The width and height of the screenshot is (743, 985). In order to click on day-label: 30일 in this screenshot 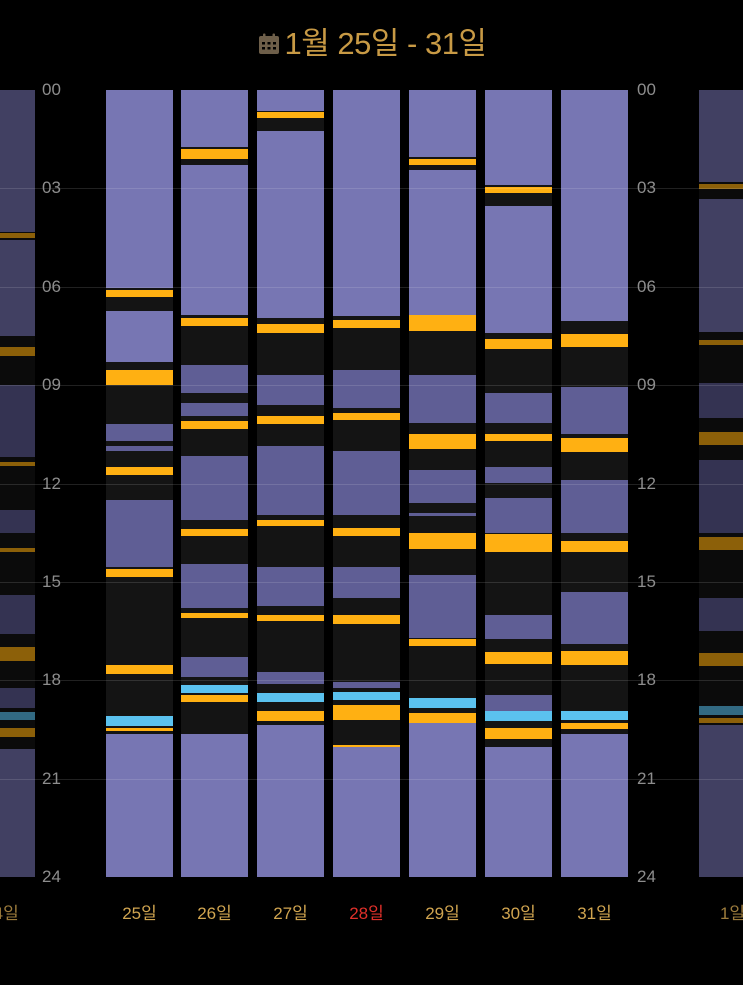, I will do `click(518, 913)`.